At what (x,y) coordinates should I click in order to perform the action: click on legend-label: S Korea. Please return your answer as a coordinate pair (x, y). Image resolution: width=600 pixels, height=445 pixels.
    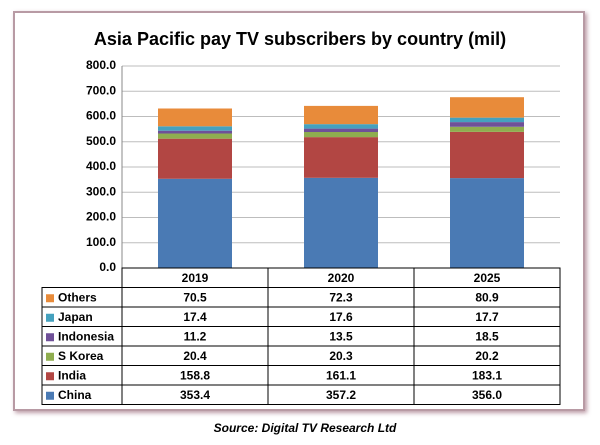
    Looking at the image, I should click on (81, 356).